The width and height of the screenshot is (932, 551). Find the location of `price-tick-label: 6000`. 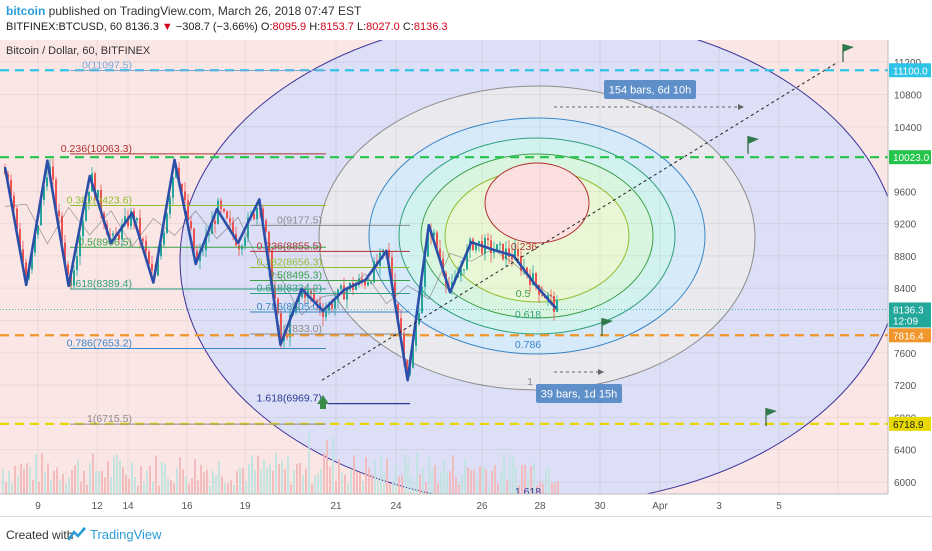

price-tick-label: 6000 is located at coordinates (905, 483).